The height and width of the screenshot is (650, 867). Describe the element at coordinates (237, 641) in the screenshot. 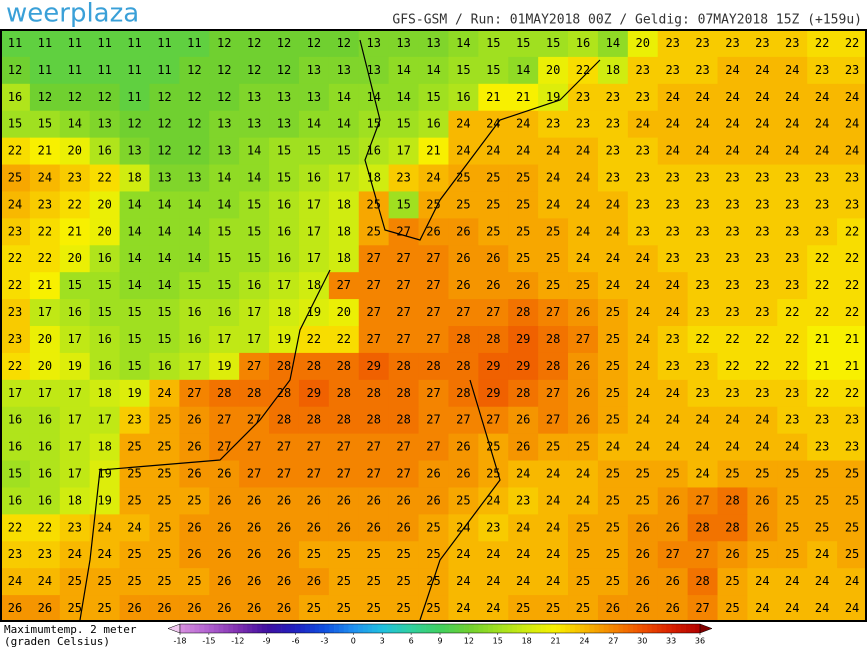

I see `colorbar-tick-label: -12` at that location.